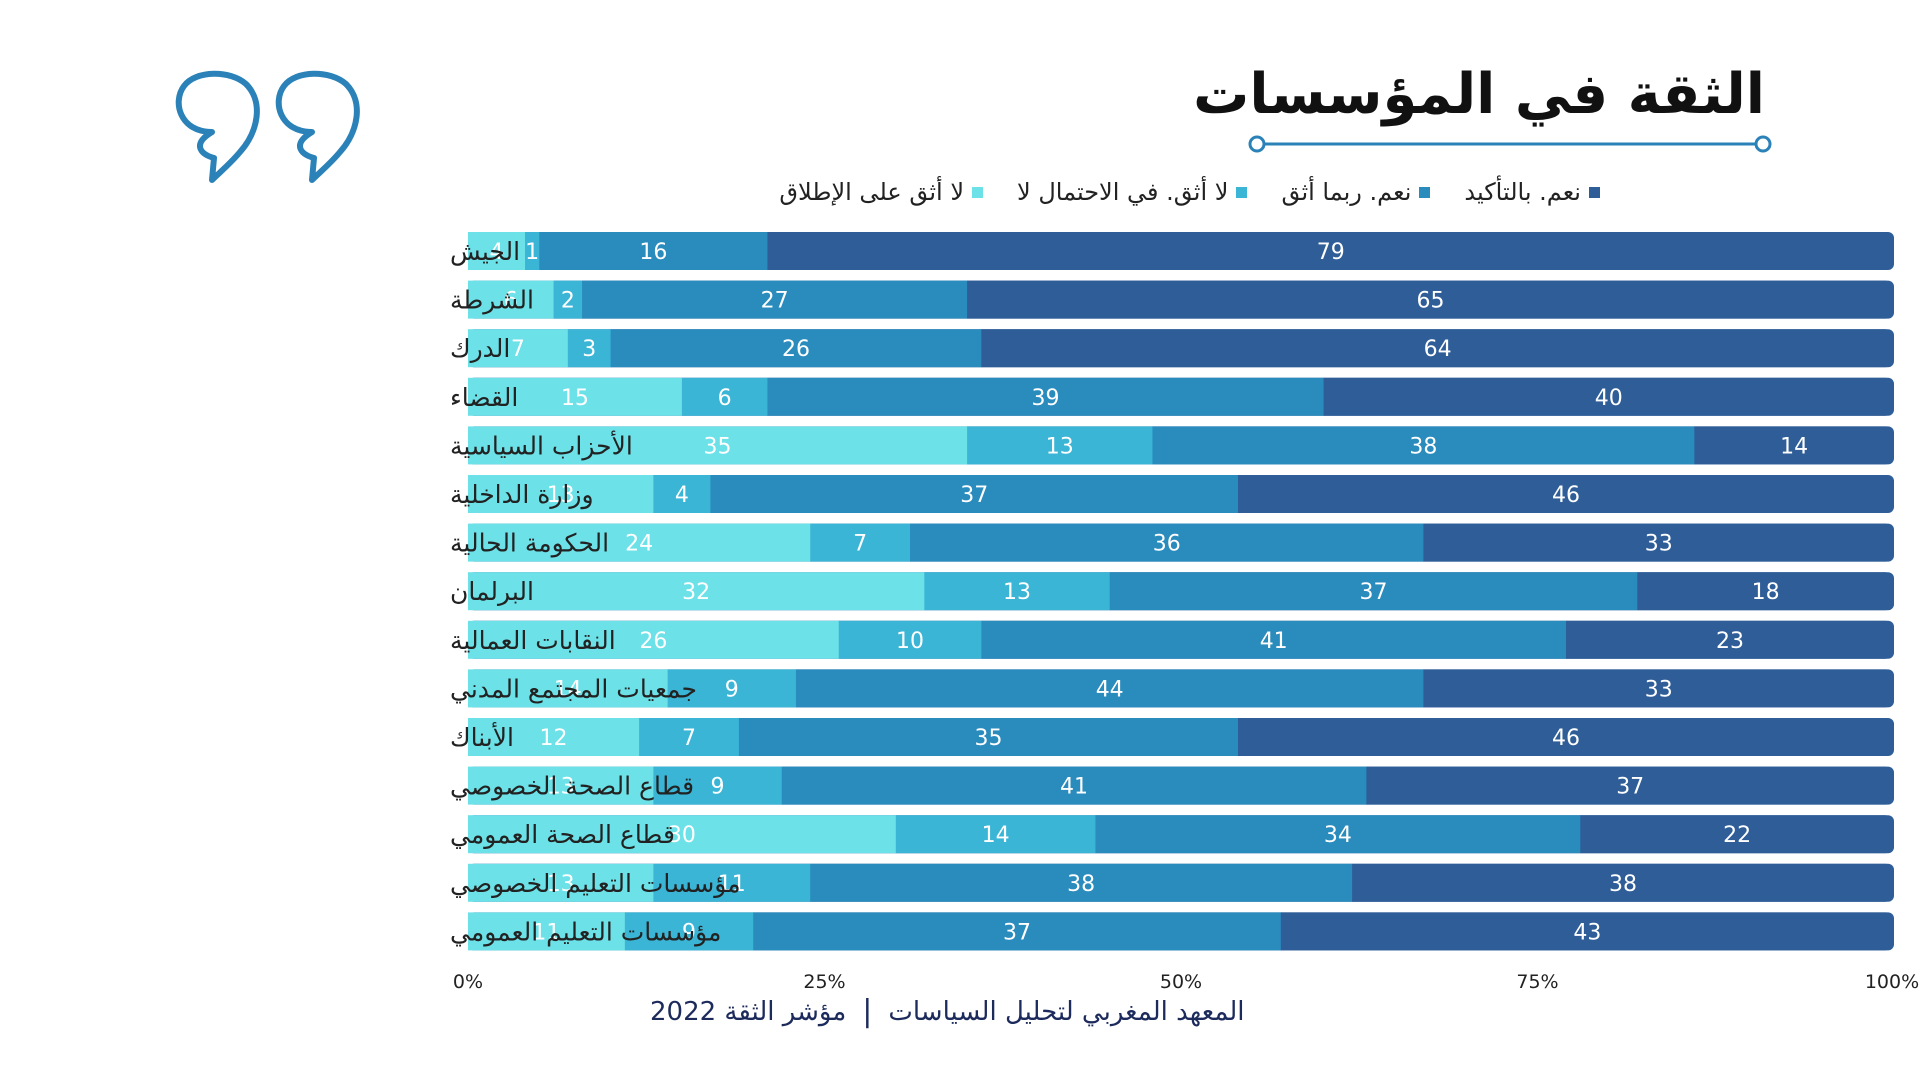 The height and width of the screenshot is (1080, 1920). Describe the element at coordinates (872, 192) in the screenshot. I see `legend-label: لا أثق على الإطلاق` at that location.